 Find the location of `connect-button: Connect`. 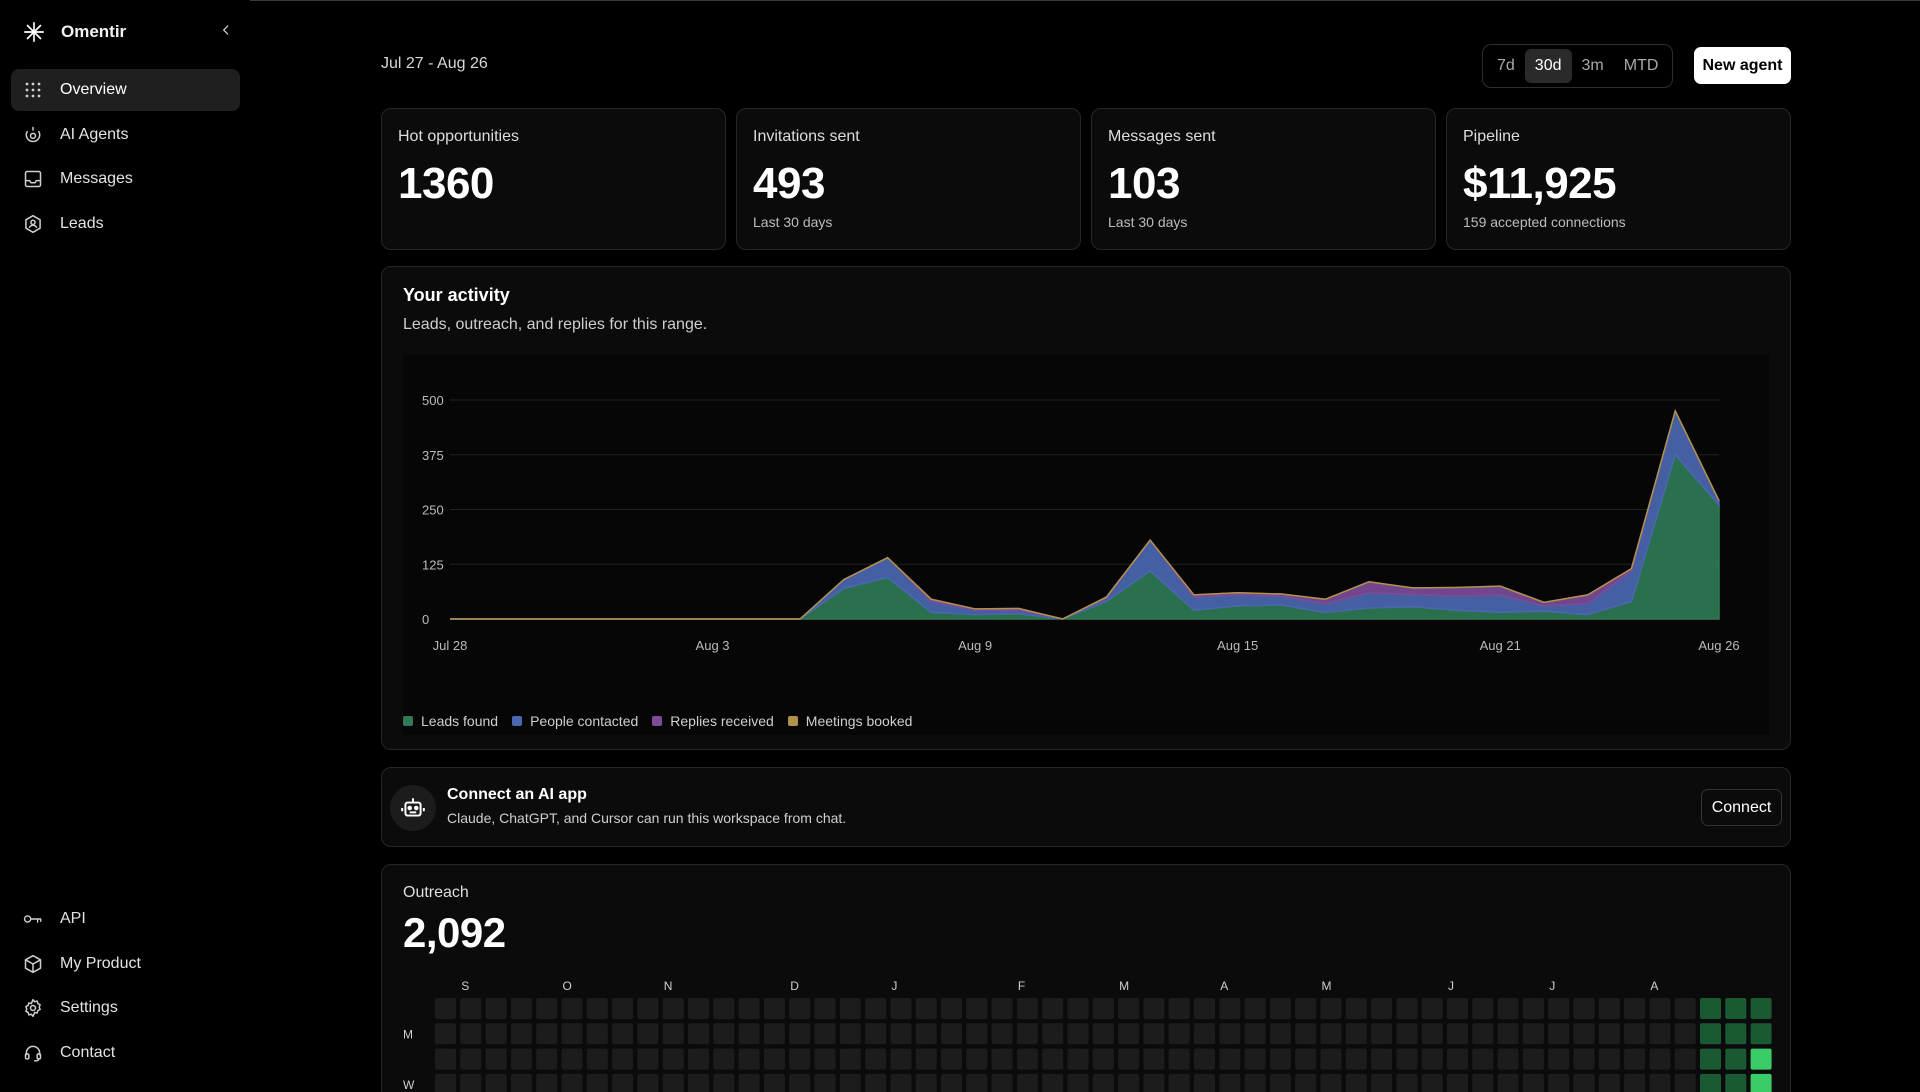

connect-button: Connect is located at coordinates (1741, 807).